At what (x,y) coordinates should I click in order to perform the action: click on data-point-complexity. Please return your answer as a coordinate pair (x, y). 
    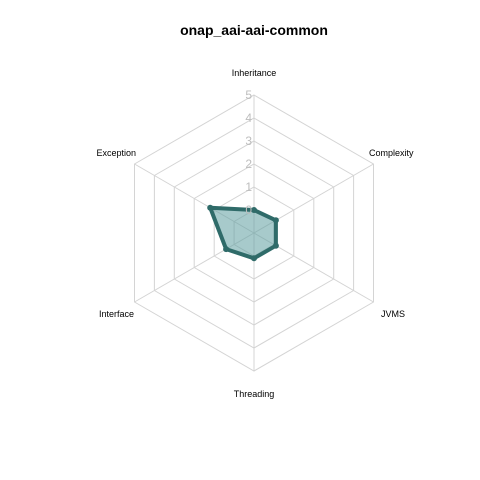
    Looking at the image, I should click on (275, 220).